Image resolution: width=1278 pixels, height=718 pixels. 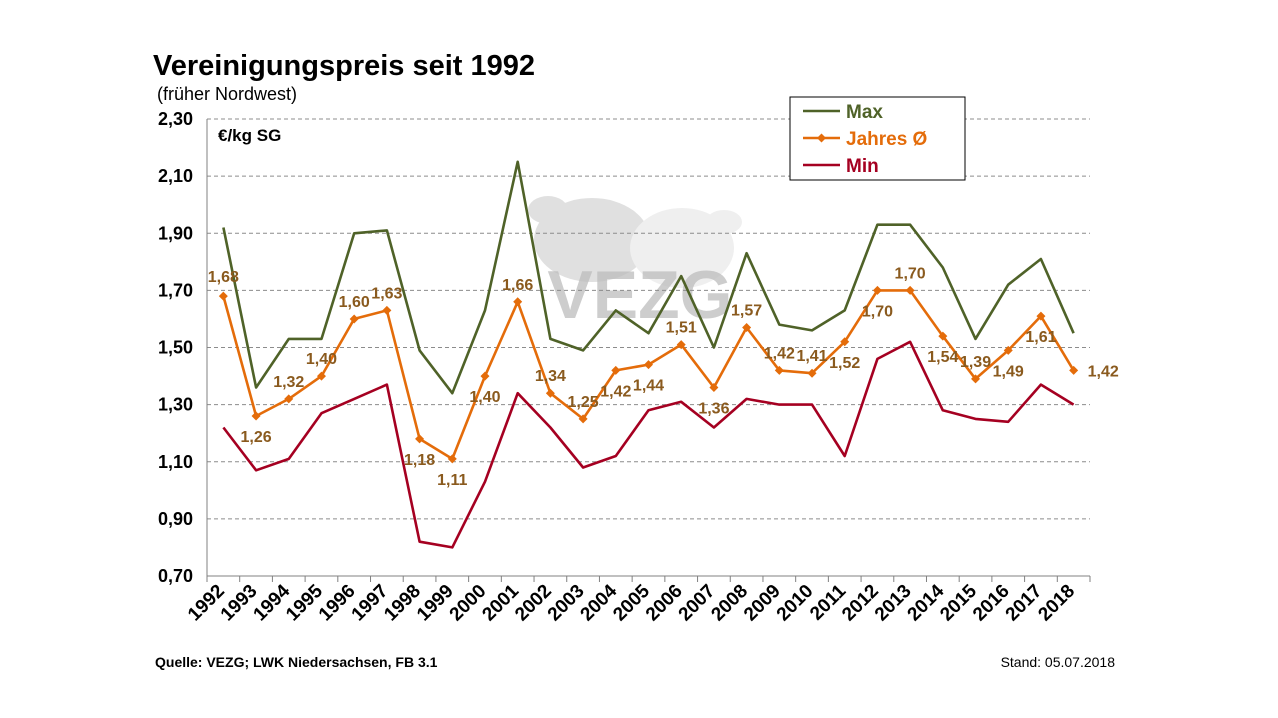 What do you see at coordinates (272, 602) in the screenshot?
I see `x-tick-label: 1994` at bounding box center [272, 602].